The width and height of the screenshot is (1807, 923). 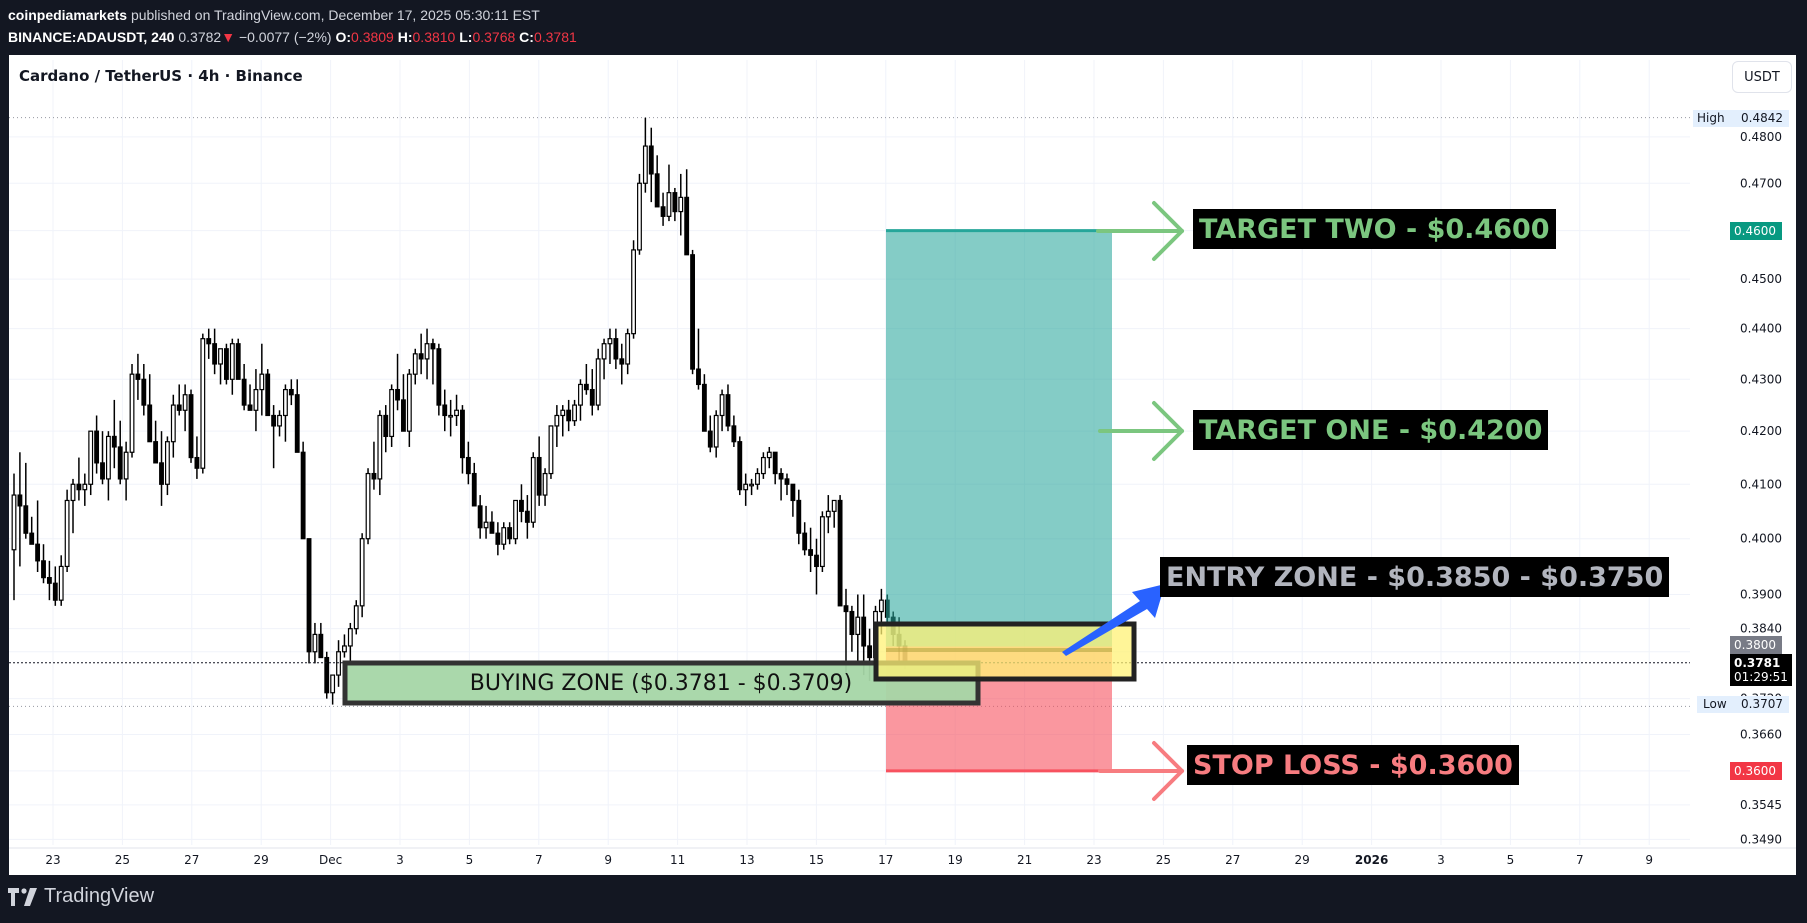 What do you see at coordinates (1353, 765) in the screenshot?
I see `stop-loss-label: STOP LOSS - $0.3600` at bounding box center [1353, 765].